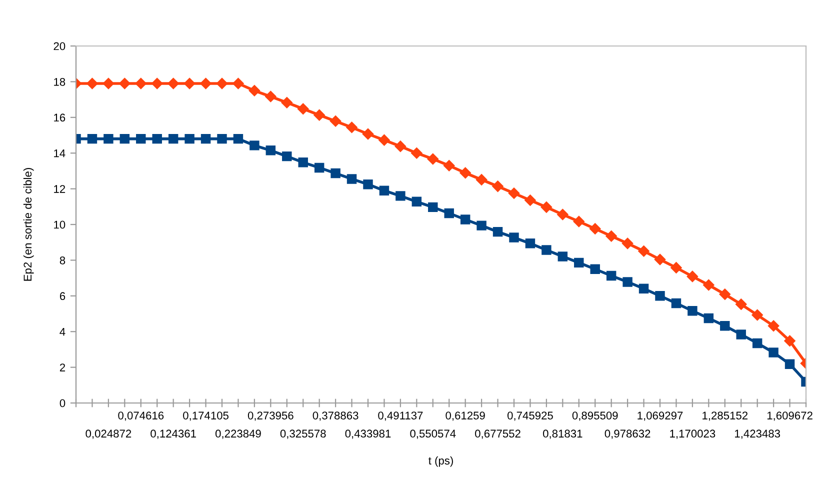 This screenshot has height=477, width=829. What do you see at coordinates (205, 416) in the screenshot?
I see `x-tick-label: 0,174105` at bounding box center [205, 416].